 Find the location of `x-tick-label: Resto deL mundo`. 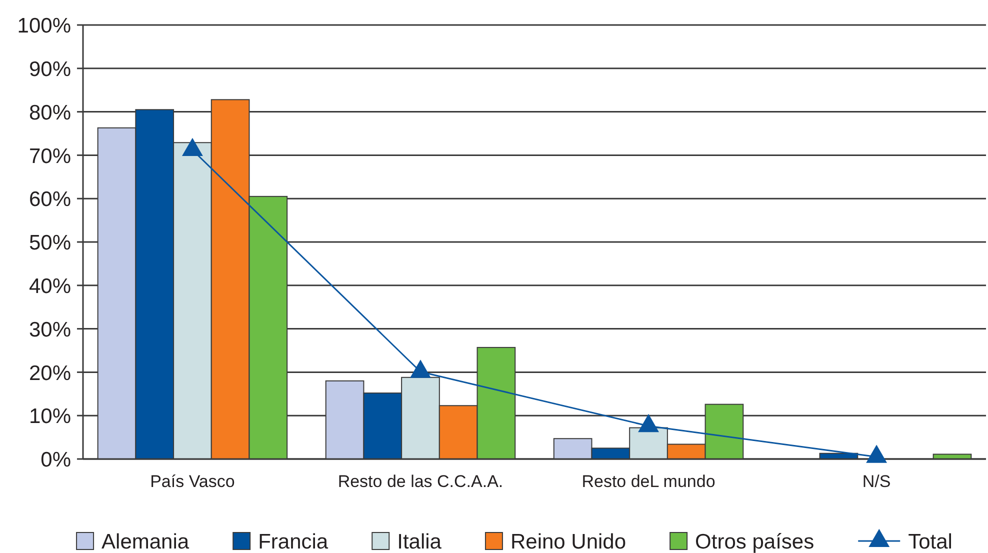

x-tick-label: Resto deL mundo is located at coordinates (649, 481).